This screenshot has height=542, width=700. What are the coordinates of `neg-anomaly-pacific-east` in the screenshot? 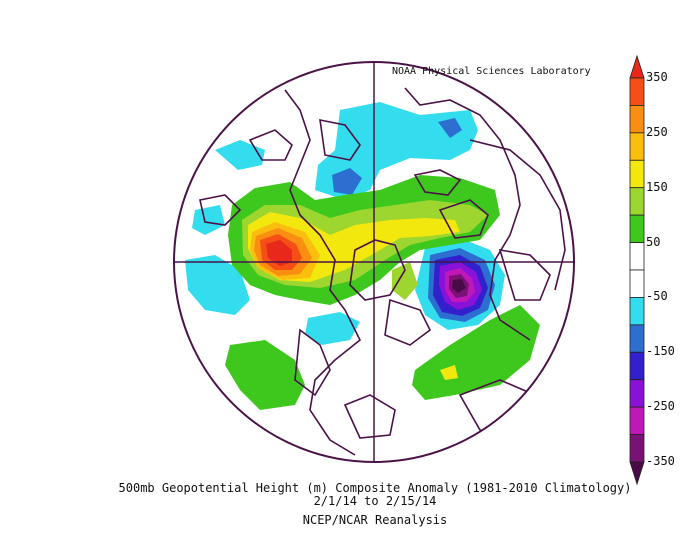 It's located at (217, 285).